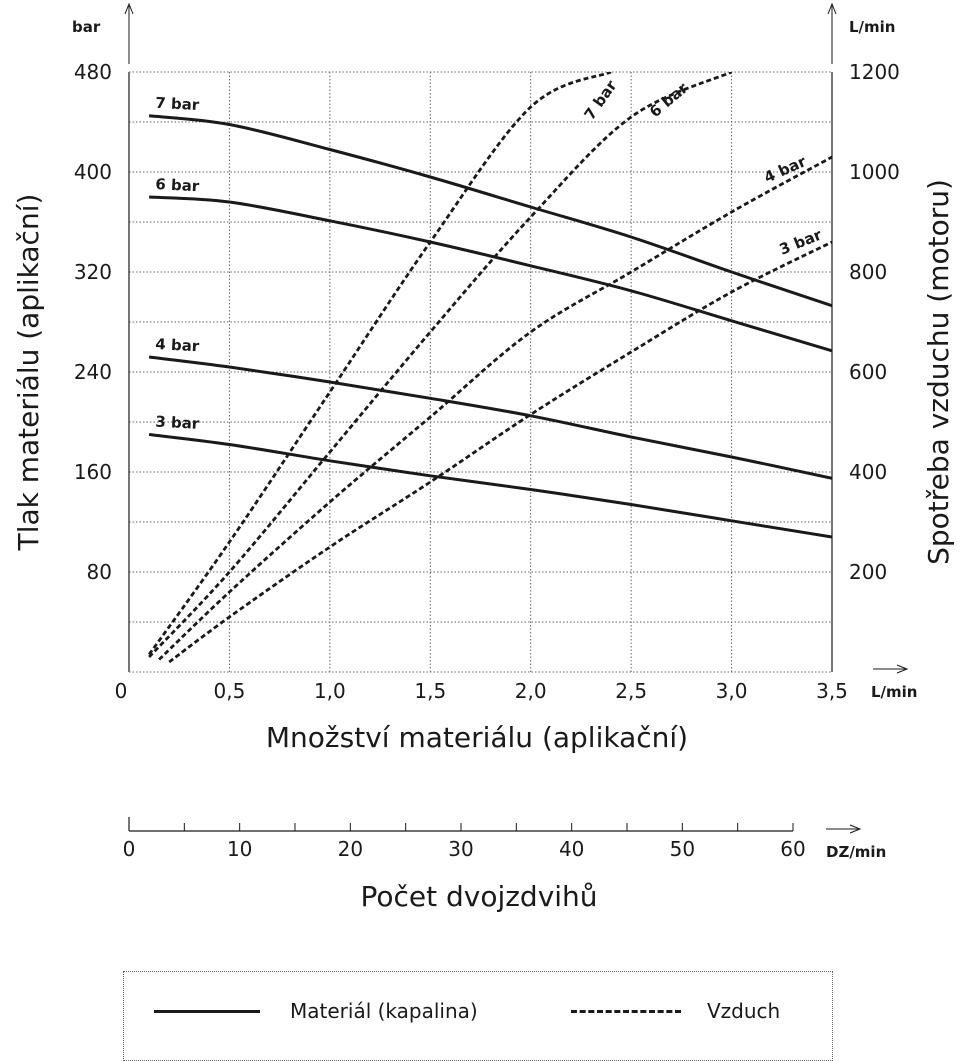 The image size is (967, 1061). What do you see at coordinates (93, 272) in the screenshot?
I see `left-y-tick-label: 320` at bounding box center [93, 272].